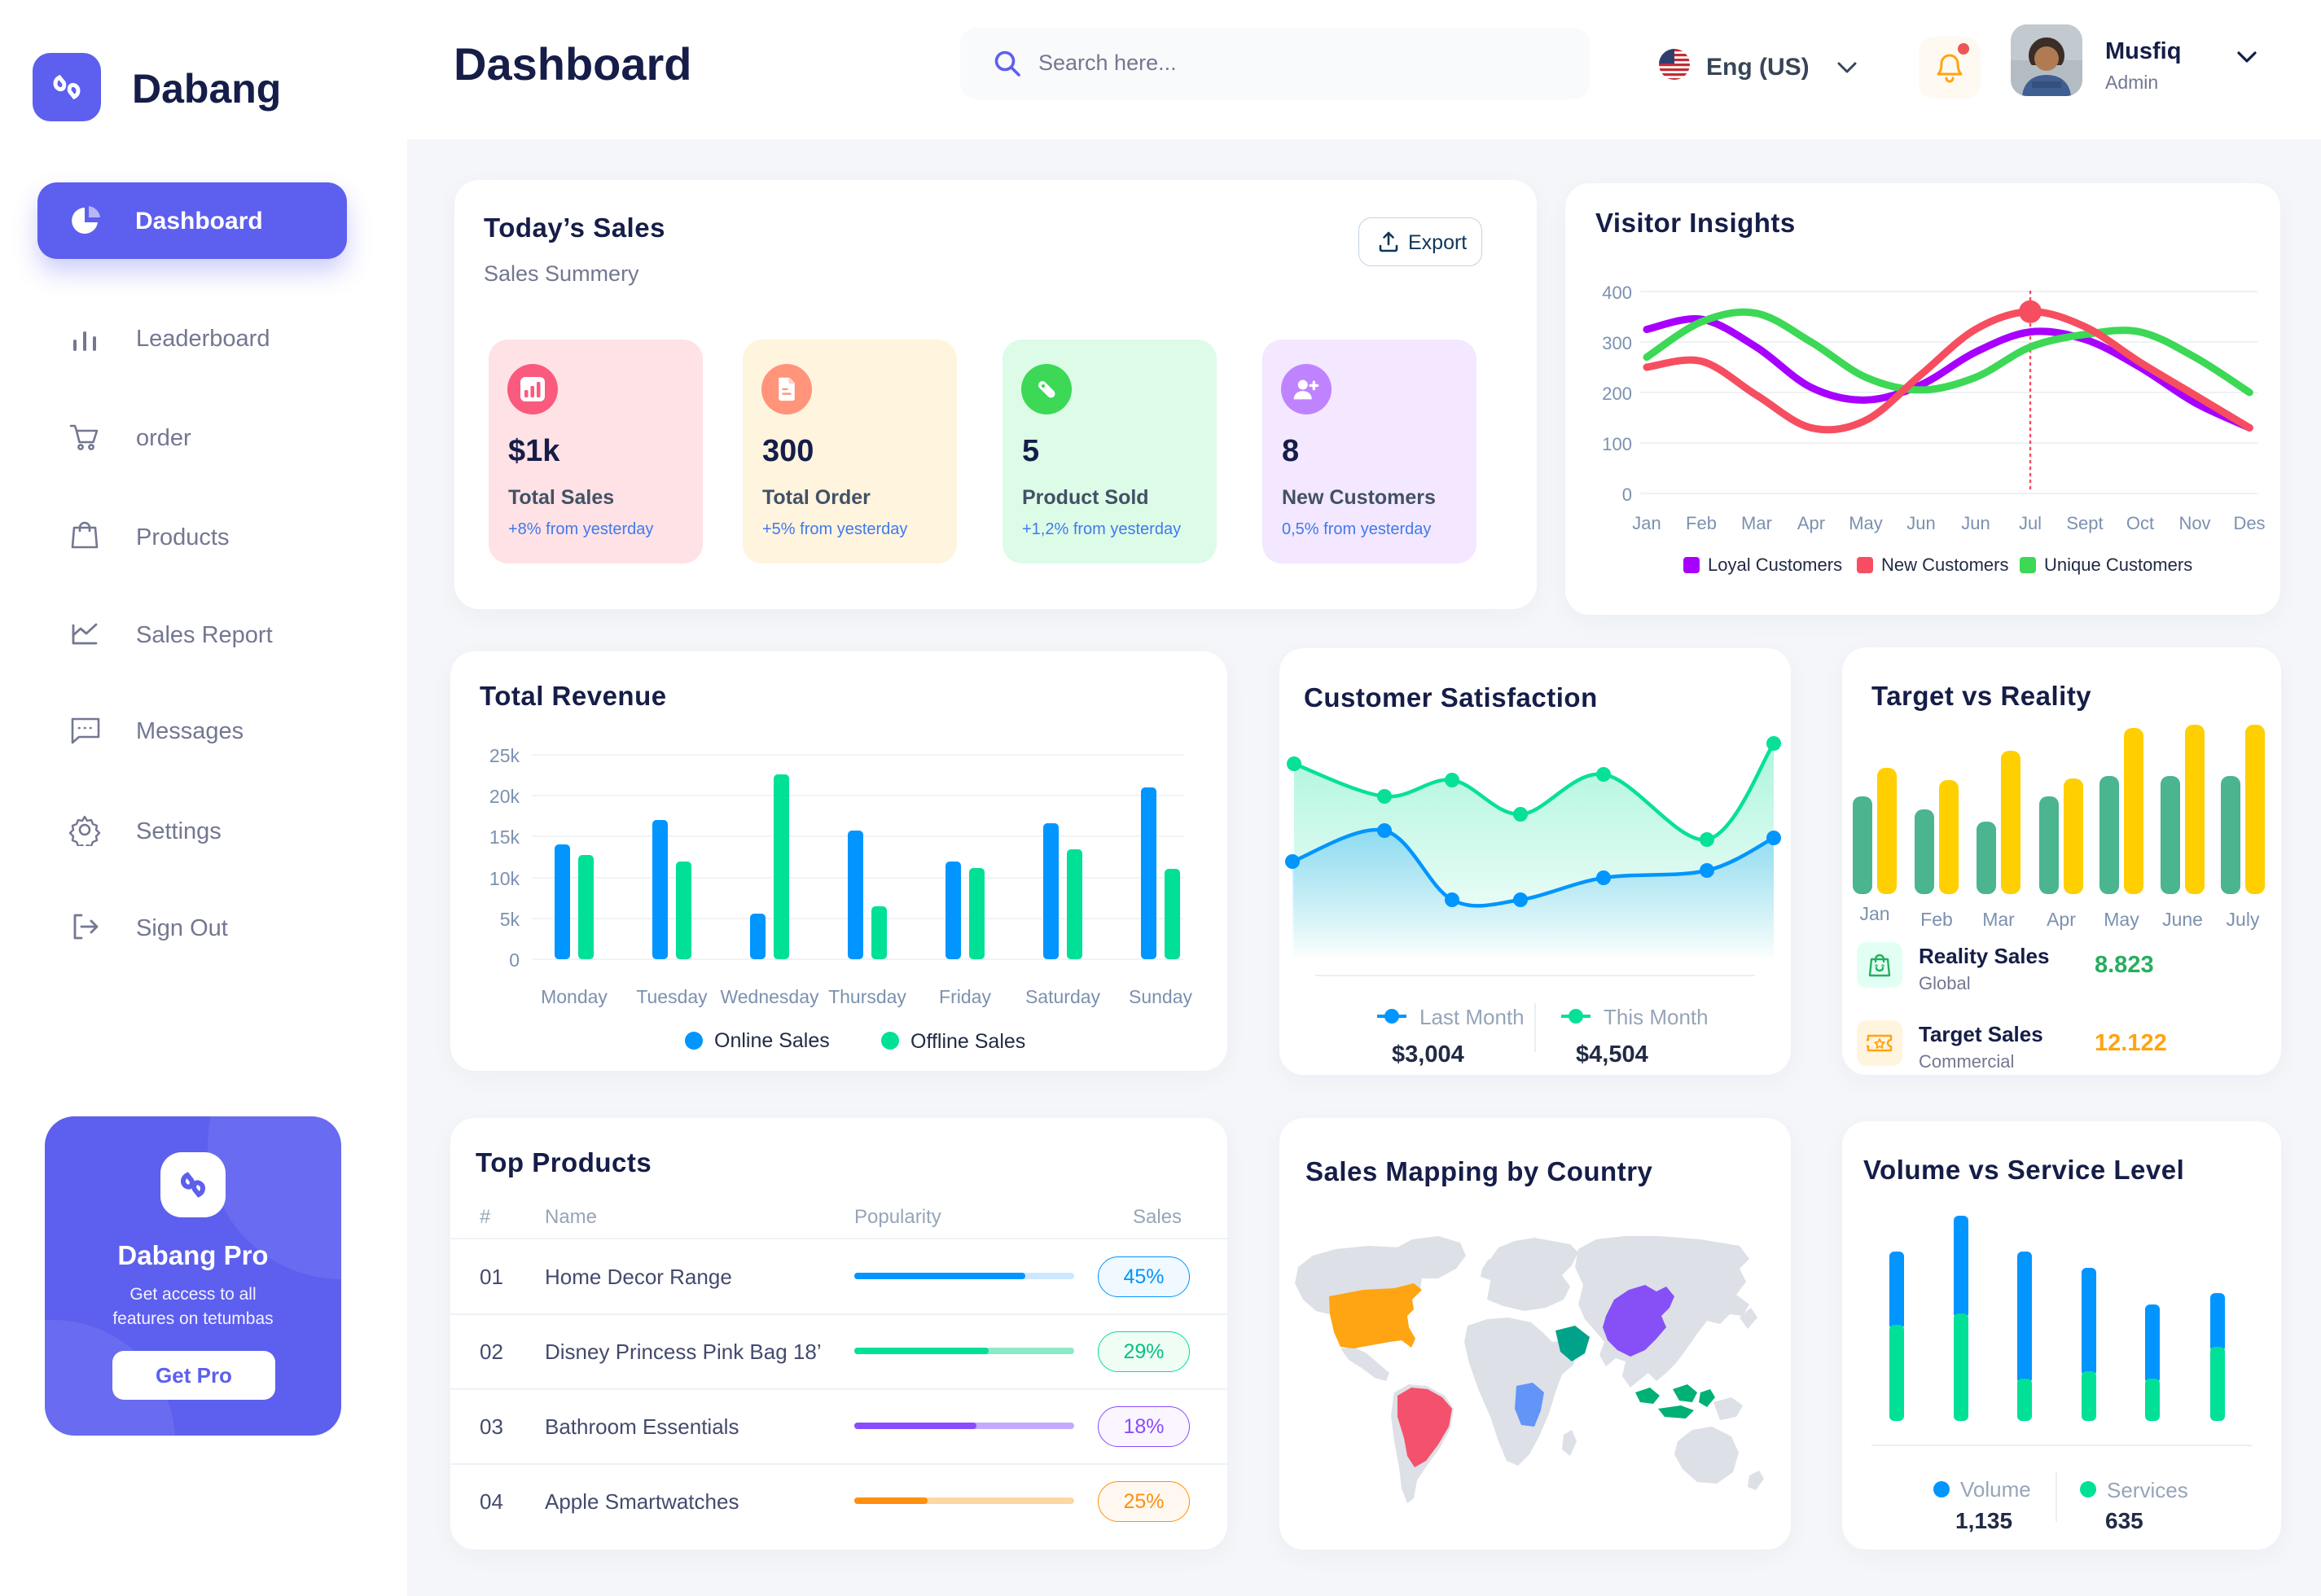 This screenshot has width=2321, height=1596. Describe the element at coordinates (2249, 523) in the screenshot. I see `svg-text: Des` at that location.